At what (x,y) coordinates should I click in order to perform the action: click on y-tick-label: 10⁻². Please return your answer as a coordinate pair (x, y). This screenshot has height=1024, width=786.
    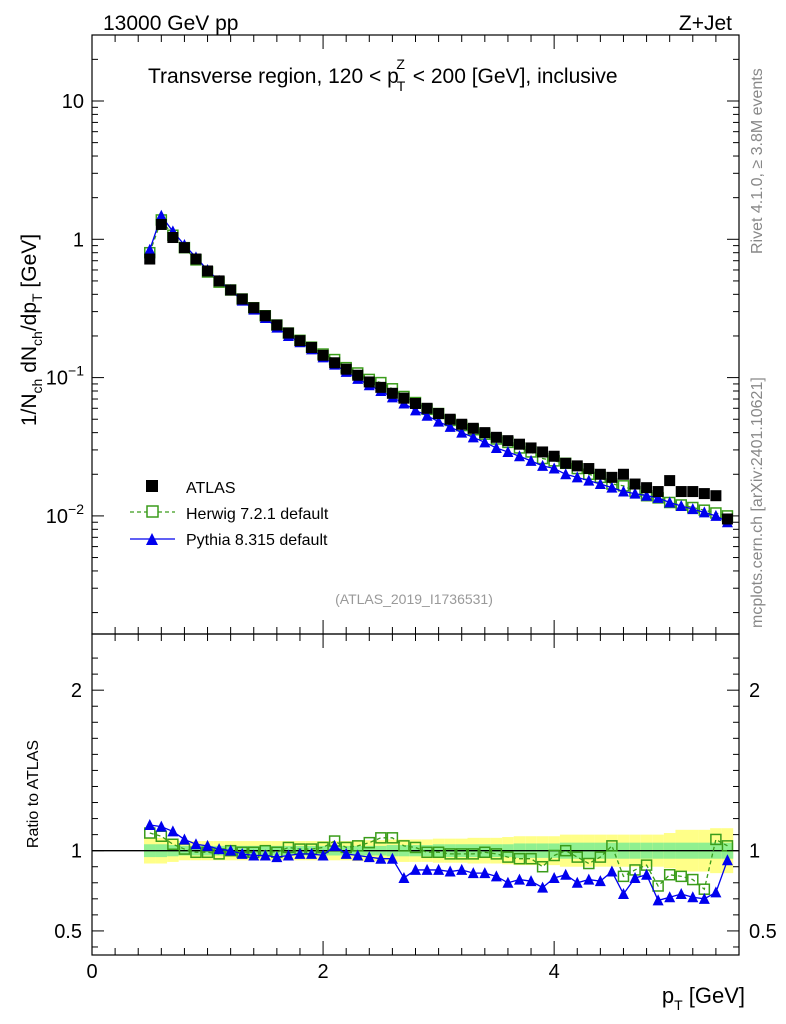
    Looking at the image, I should click on (65, 514).